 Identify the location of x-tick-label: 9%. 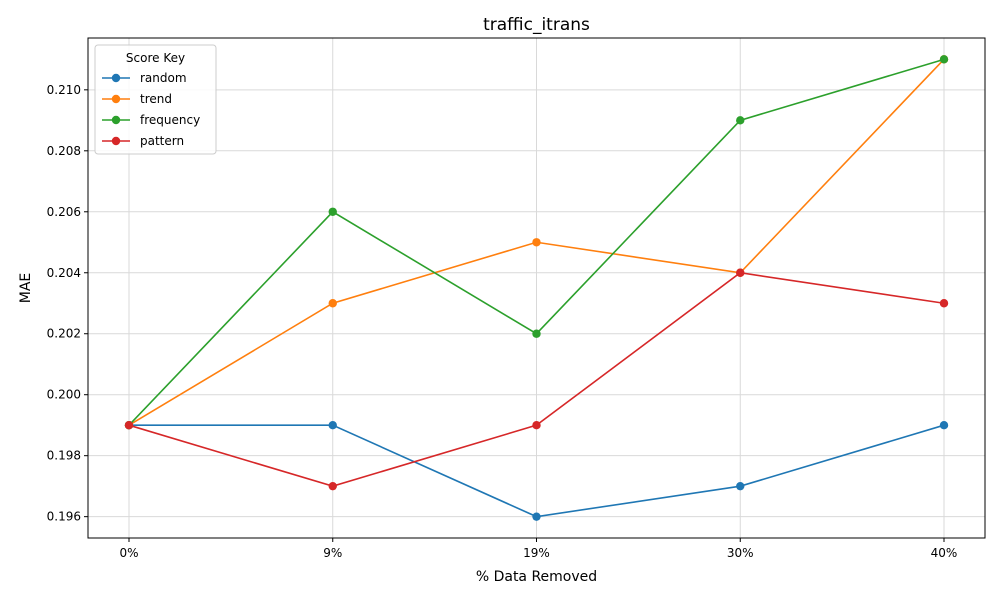
(332, 553).